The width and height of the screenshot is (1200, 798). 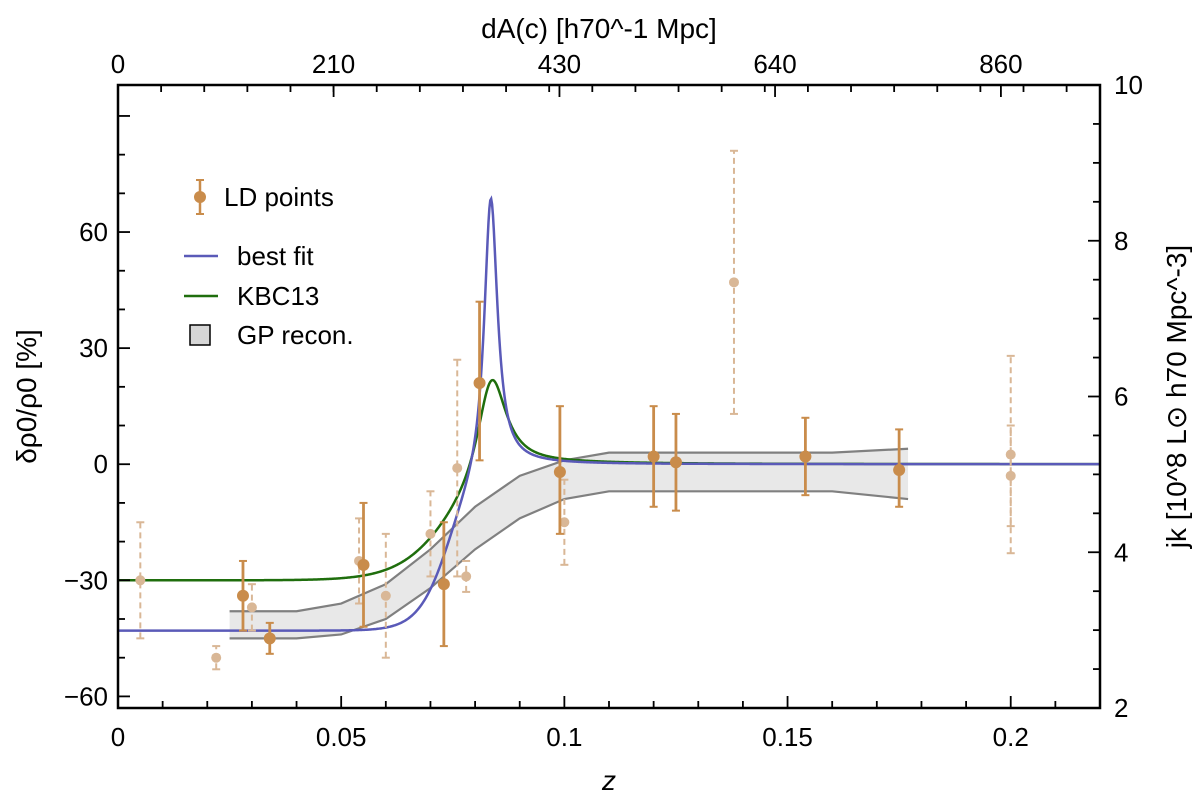 What do you see at coordinates (1176, 397) in the screenshot?
I see `y-axis-label-right: jk [10^8 L⊙ h70 Mpc^-3]` at bounding box center [1176, 397].